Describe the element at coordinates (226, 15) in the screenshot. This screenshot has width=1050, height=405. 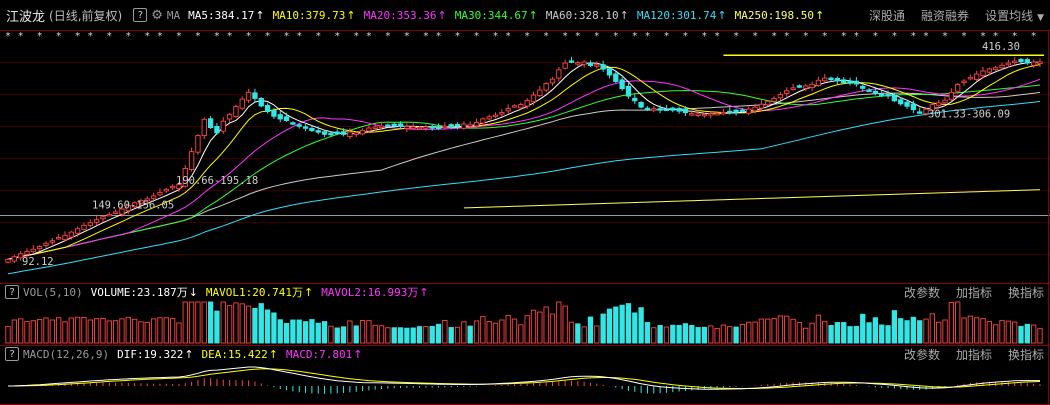
I see `ma-indicator-value: MA5:384.17↑` at that location.